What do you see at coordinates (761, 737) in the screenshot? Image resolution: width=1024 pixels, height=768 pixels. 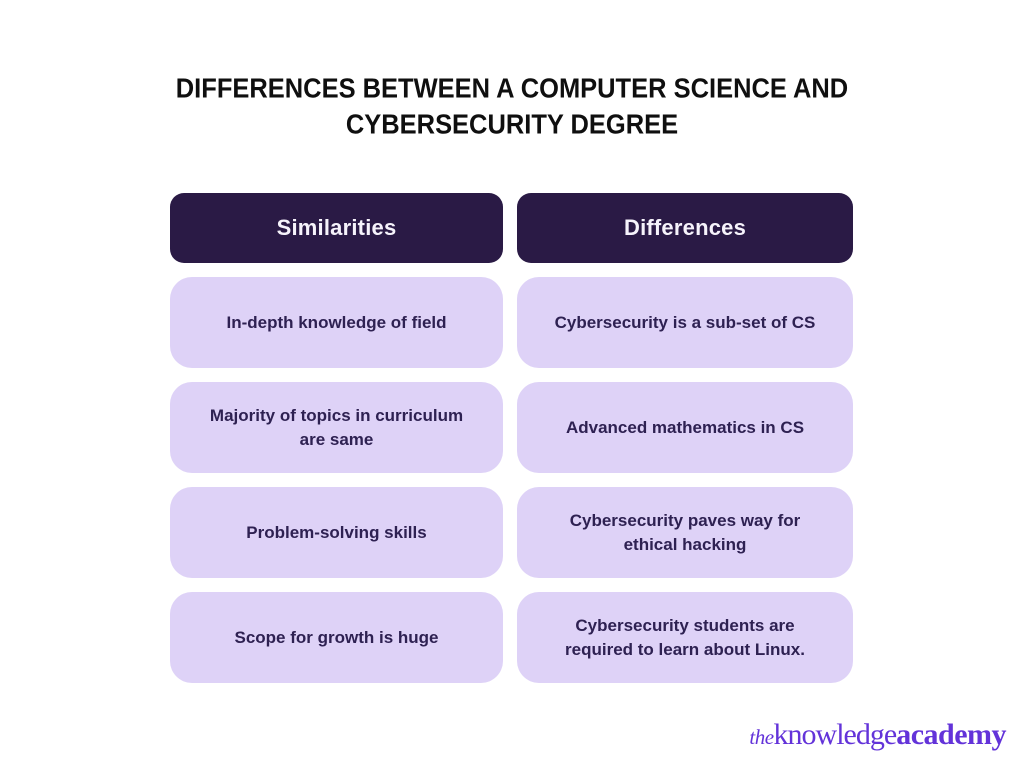 I see `logo-the: the` at bounding box center [761, 737].